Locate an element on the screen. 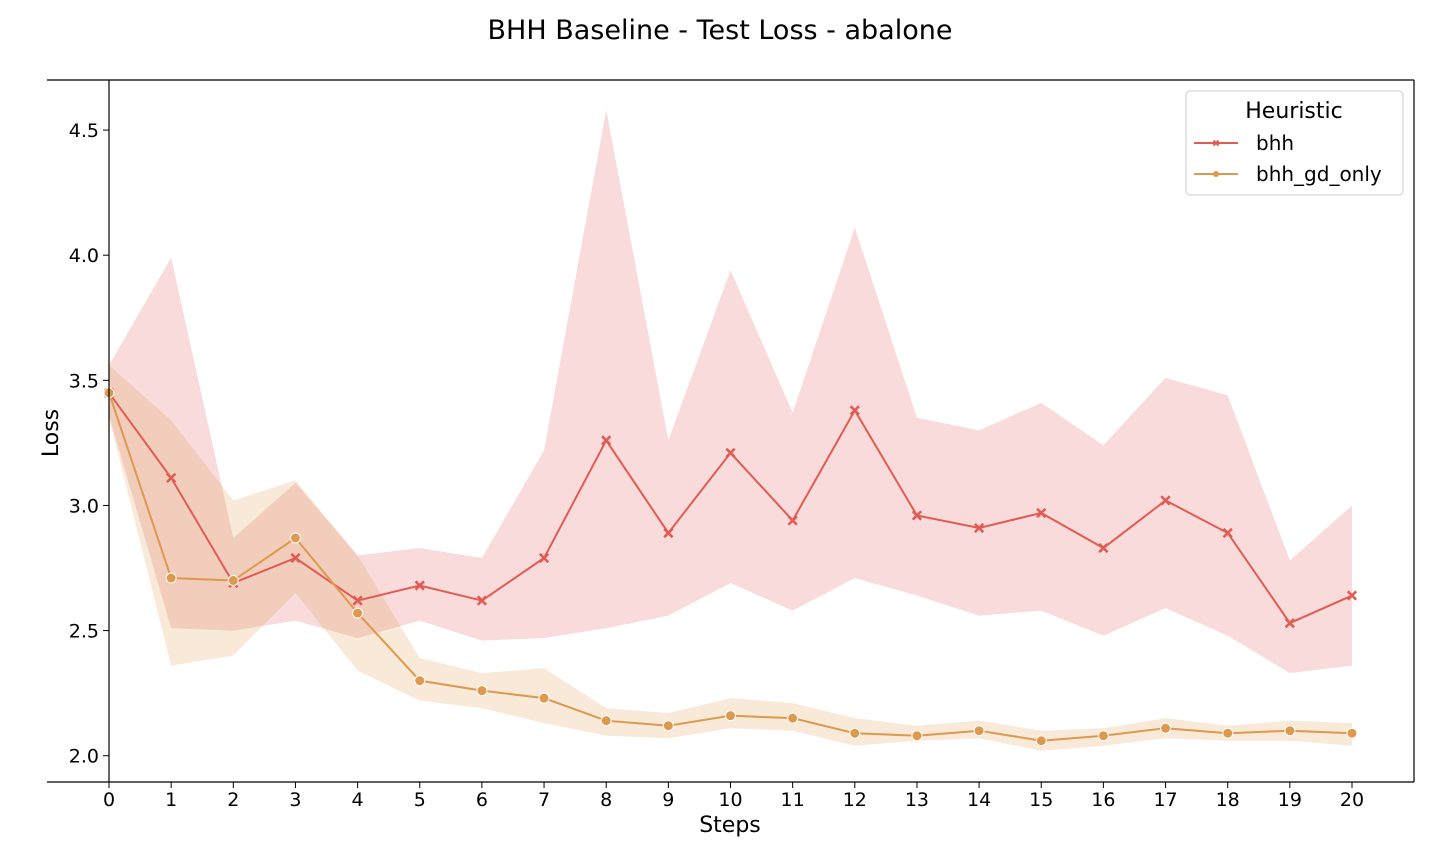 The height and width of the screenshot is (864, 1440). x-tick-label: 11 is located at coordinates (793, 800).